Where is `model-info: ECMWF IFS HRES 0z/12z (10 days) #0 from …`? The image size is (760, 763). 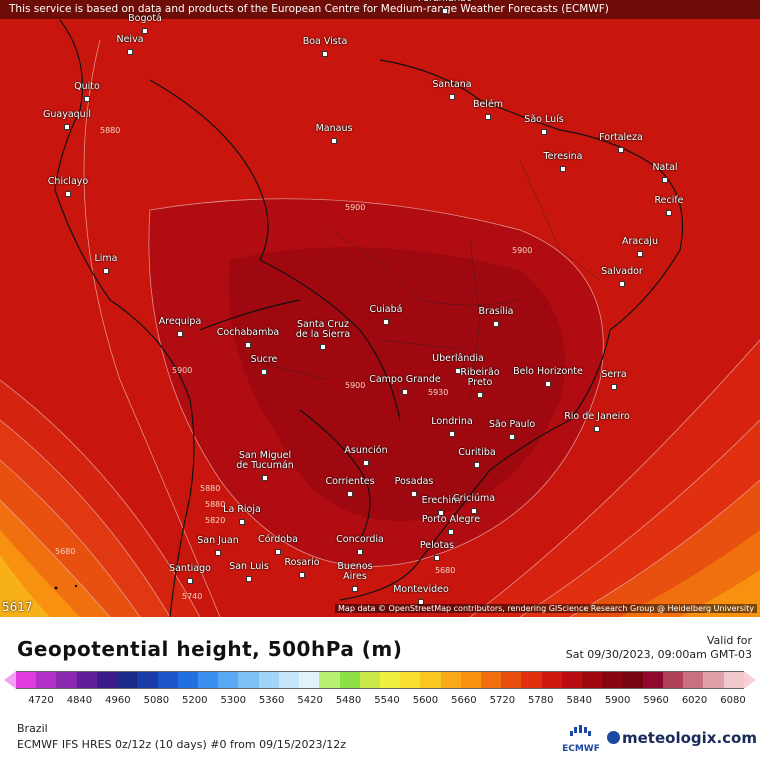 model-info: ECMWF IFS HRES 0z/12z (10 days) #0 from … is located at coordinates (181, 744).